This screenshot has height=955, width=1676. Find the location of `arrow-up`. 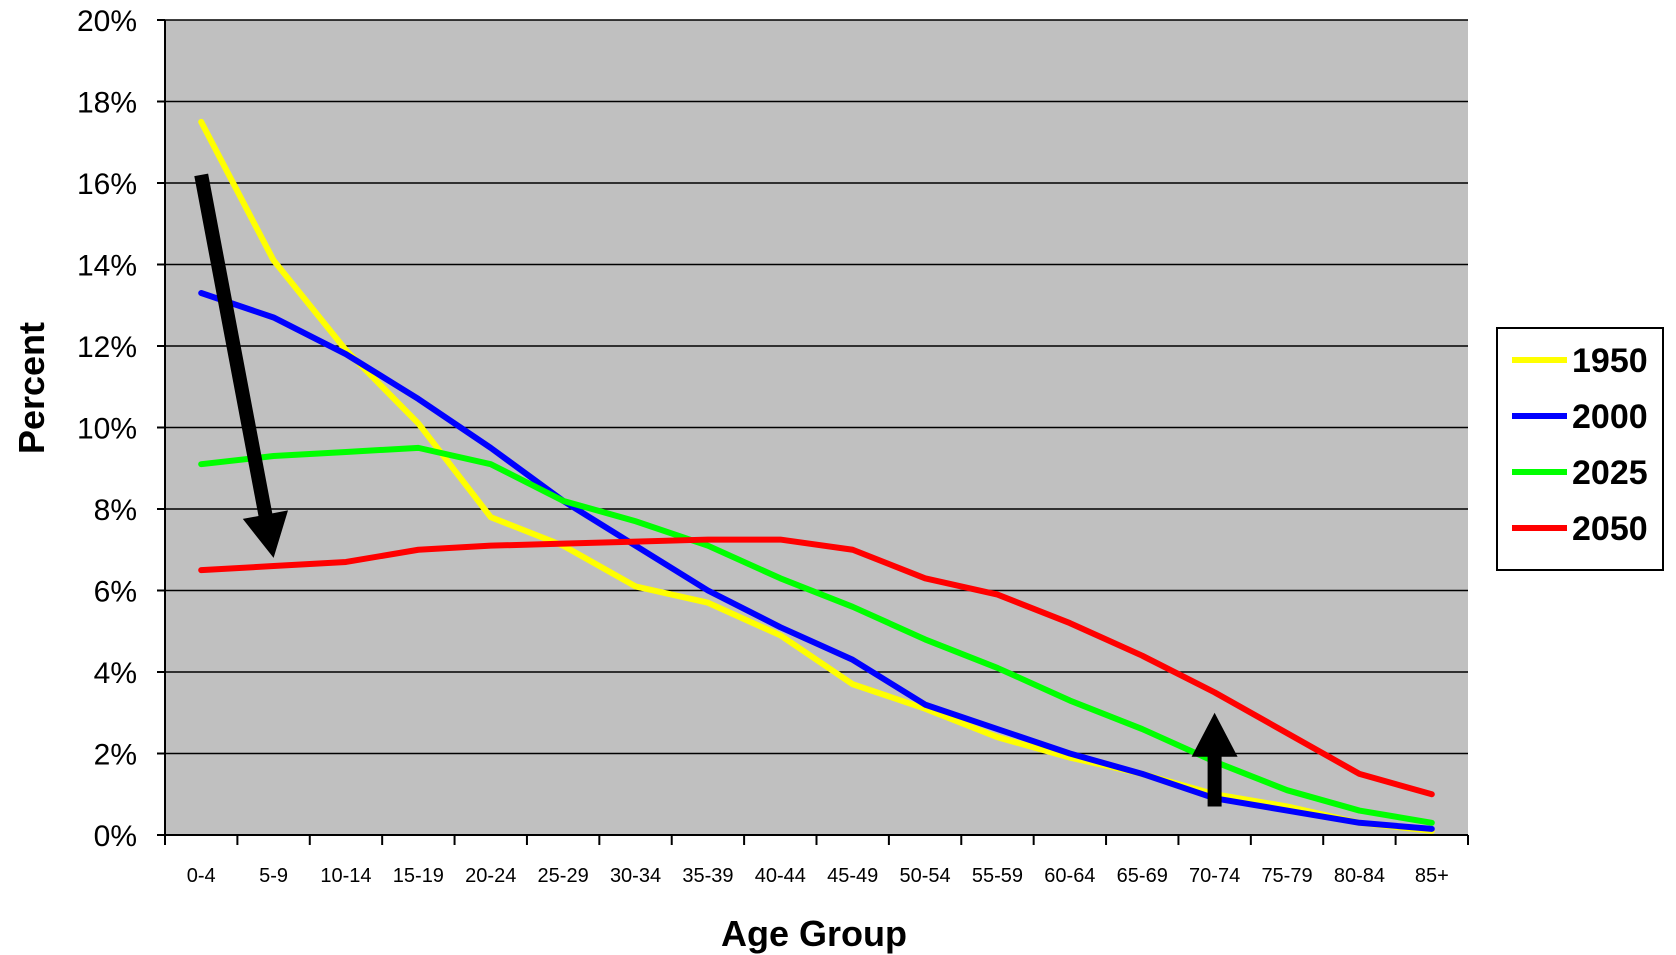

arrow-up is located at coordinates (1214, 759).